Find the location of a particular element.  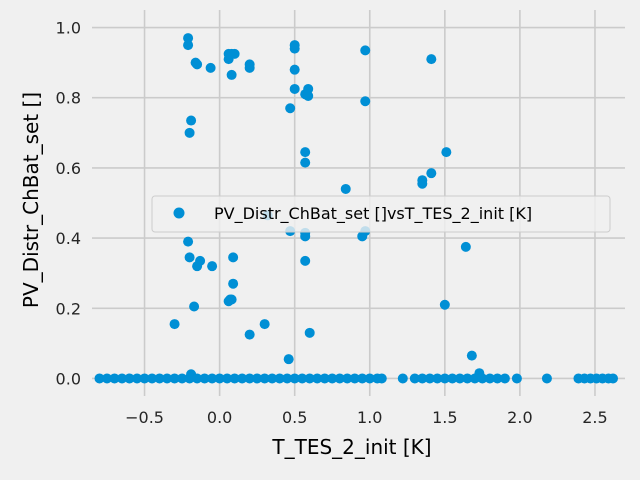

legend-label: PV_Distr_ChBat_set []vsT_TES_2_init [K] is located at coordinates (373, 214).